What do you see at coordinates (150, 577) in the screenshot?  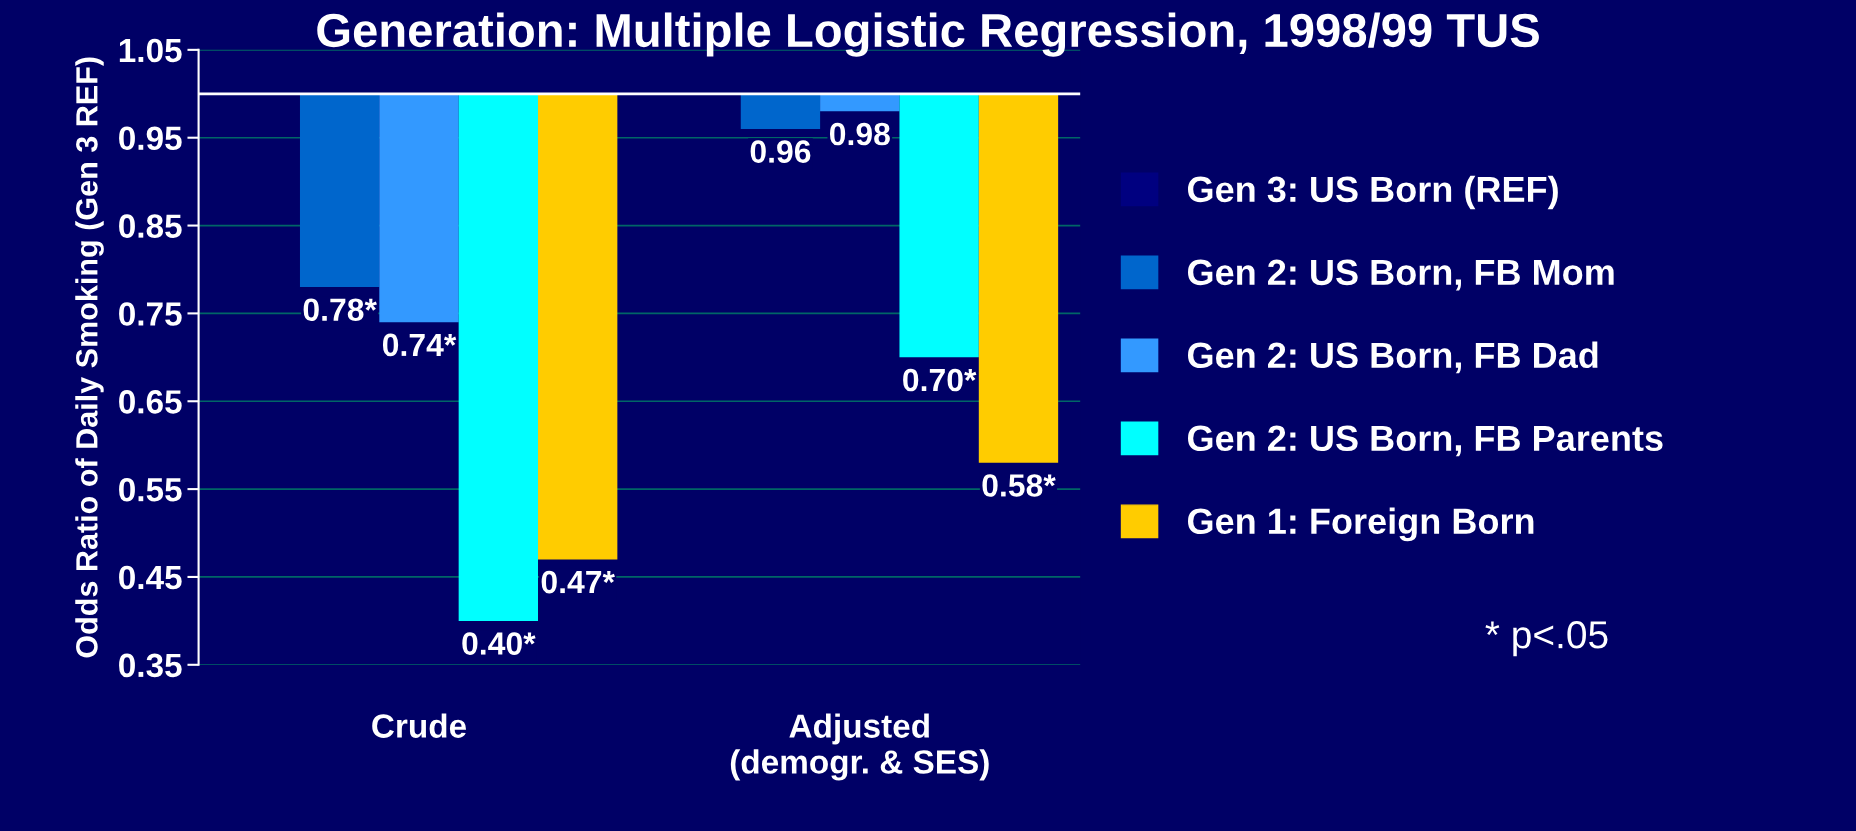 I see `y-tick-label: 0.45` at bounding box center [150, 577].